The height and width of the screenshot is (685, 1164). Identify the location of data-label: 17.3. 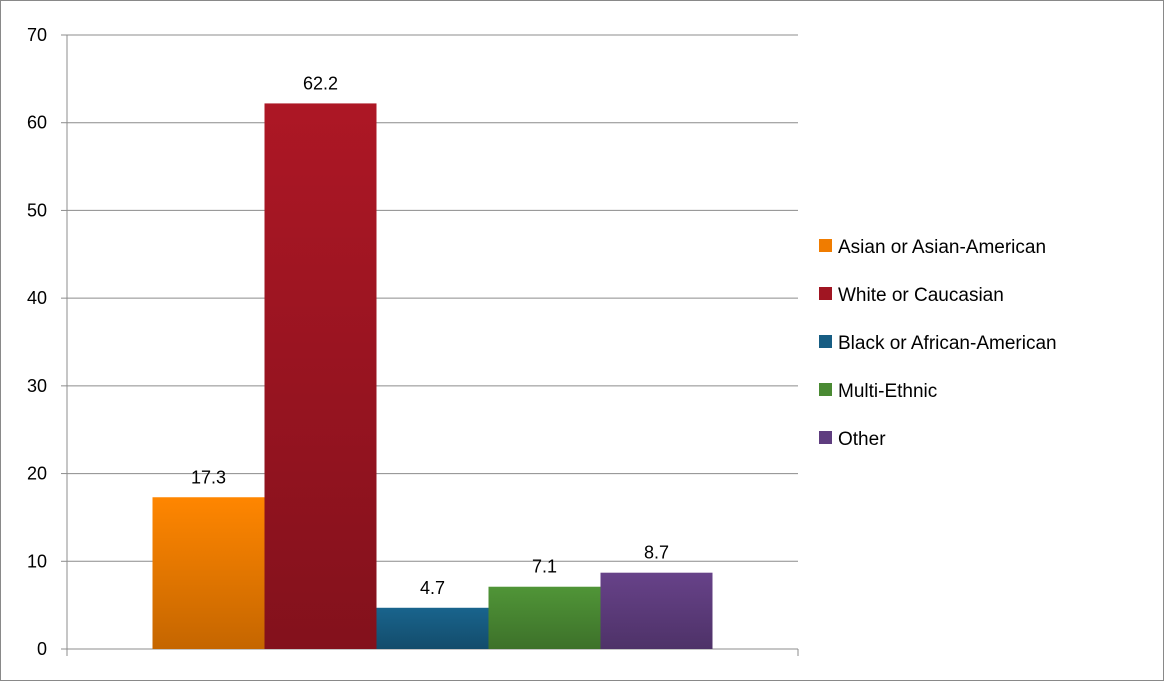
(208, 477).